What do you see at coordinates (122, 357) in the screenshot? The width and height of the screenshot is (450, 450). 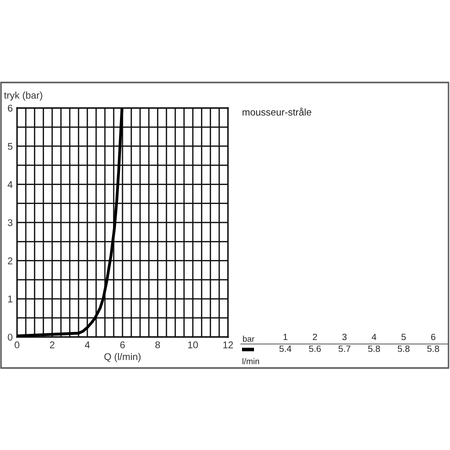 I see `x-axis-title: Q (l/min)` at bounding box center [122, 357].